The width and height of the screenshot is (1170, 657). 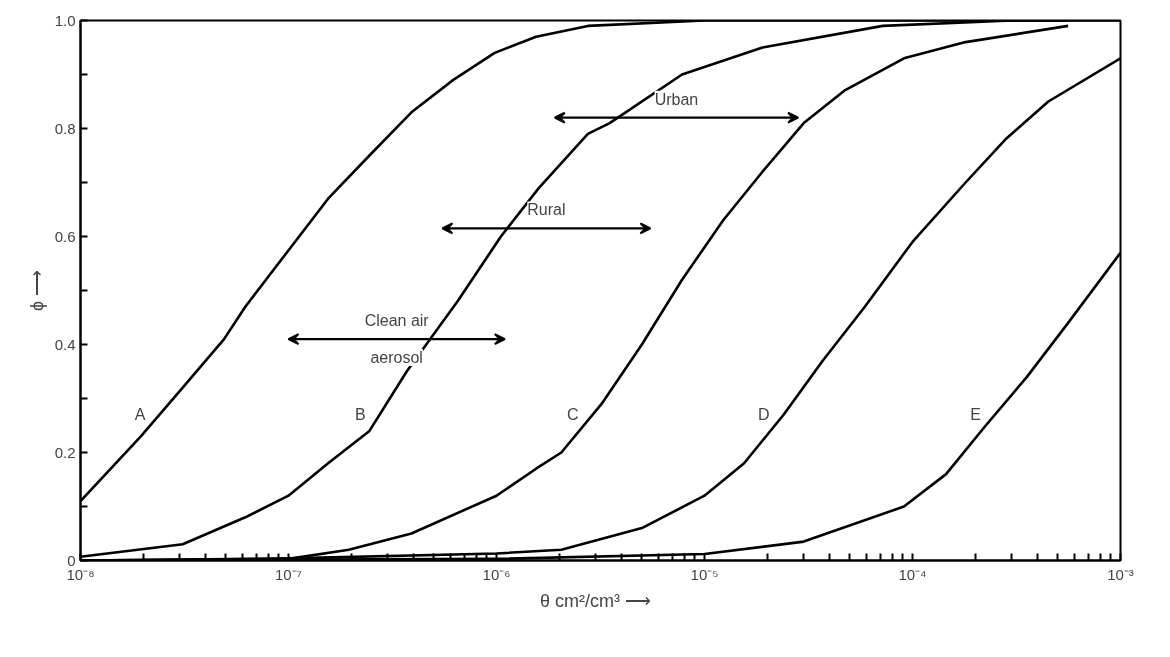 I want to click on series-label: E, so click(x=975, y=415).